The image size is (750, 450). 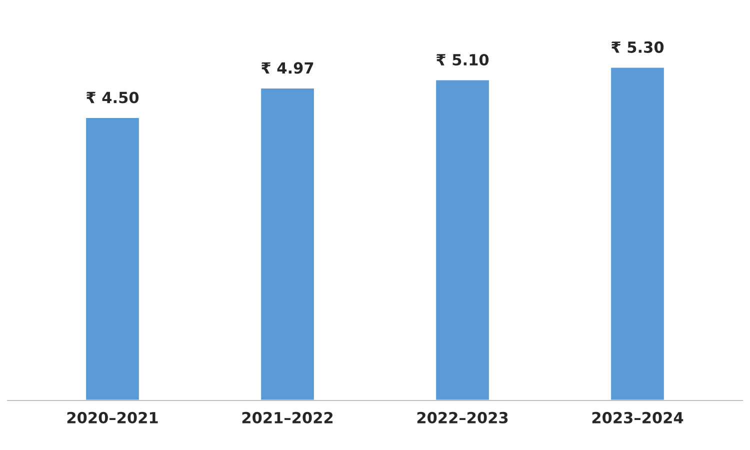 I want to click on data-label: ₹ 4.50, so click(x=112, y=98).